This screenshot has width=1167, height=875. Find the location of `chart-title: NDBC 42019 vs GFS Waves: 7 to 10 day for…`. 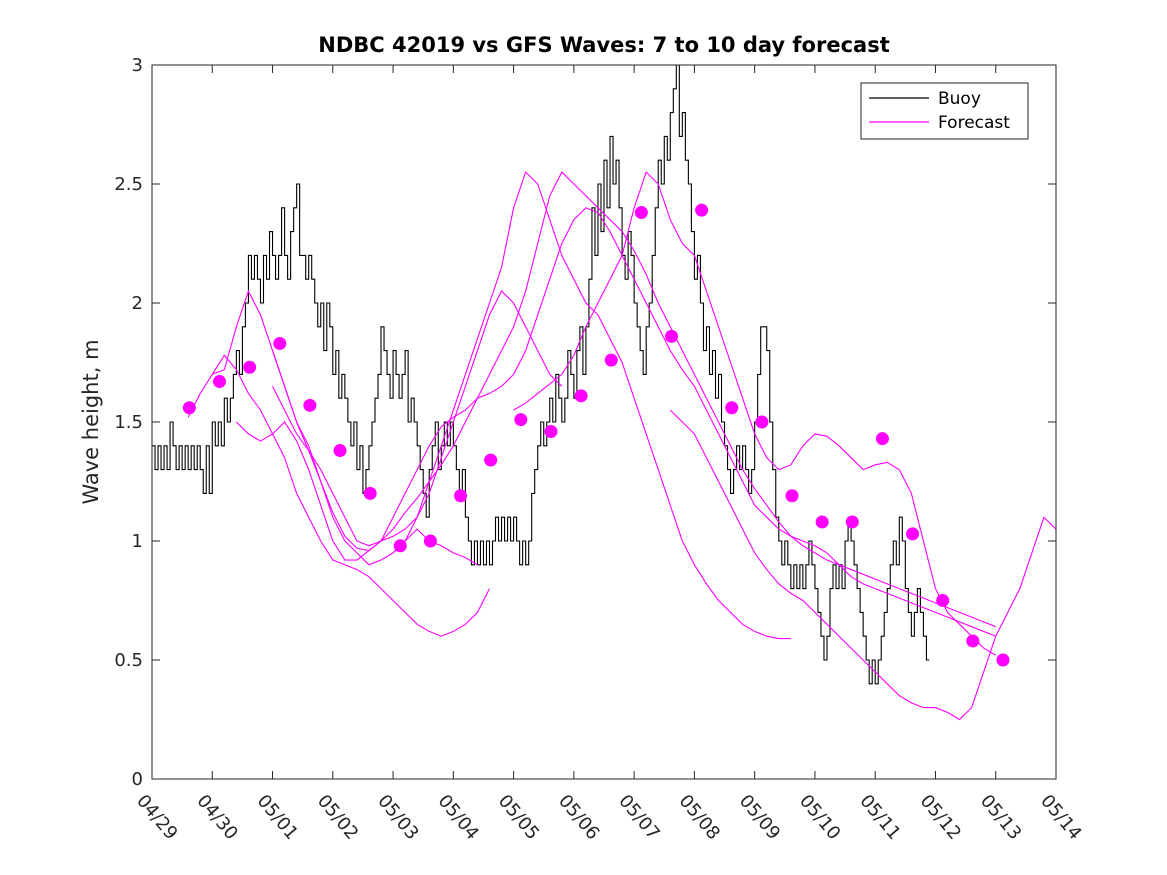

chart-title: NDBC 42019 vs GFS Waves: 7 to 10 day for… is located at coordinates (603, 45).